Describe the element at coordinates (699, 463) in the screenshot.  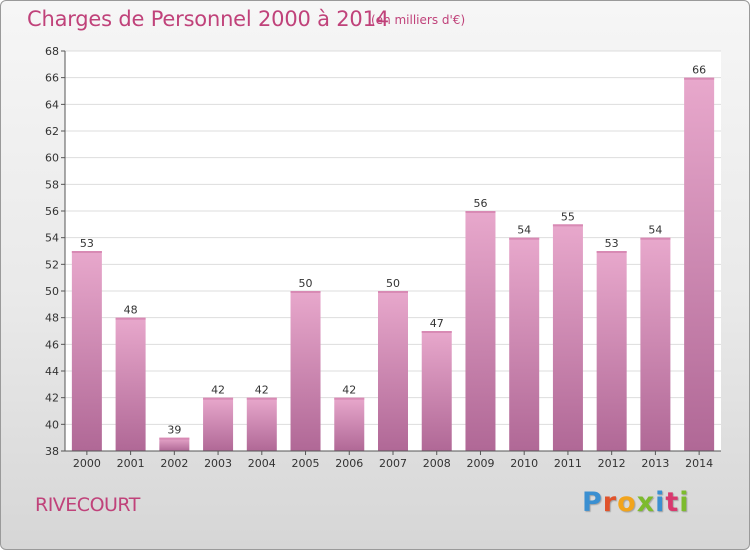
I see `x-tick-label: 2014` at that location.